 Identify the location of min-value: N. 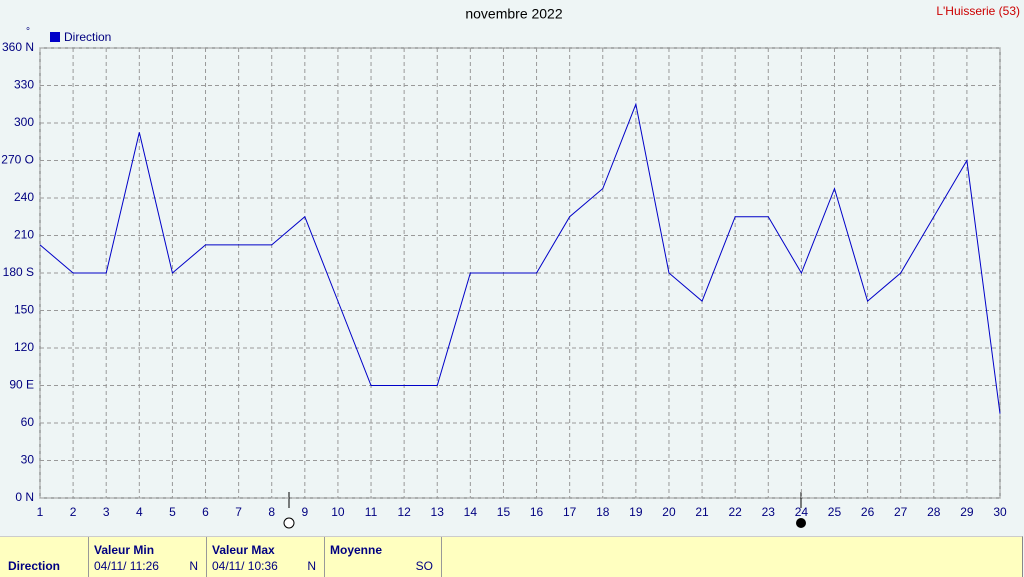
(193, 566).